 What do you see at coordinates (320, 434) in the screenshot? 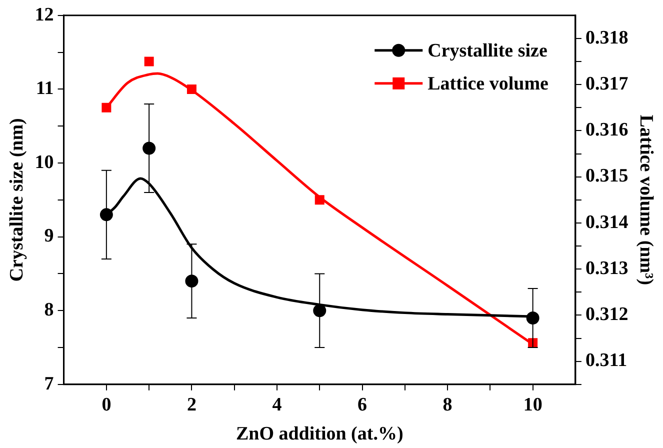
I see `x-axis-title: ZnO addition (at.%)` at bounding box center [320, 434].